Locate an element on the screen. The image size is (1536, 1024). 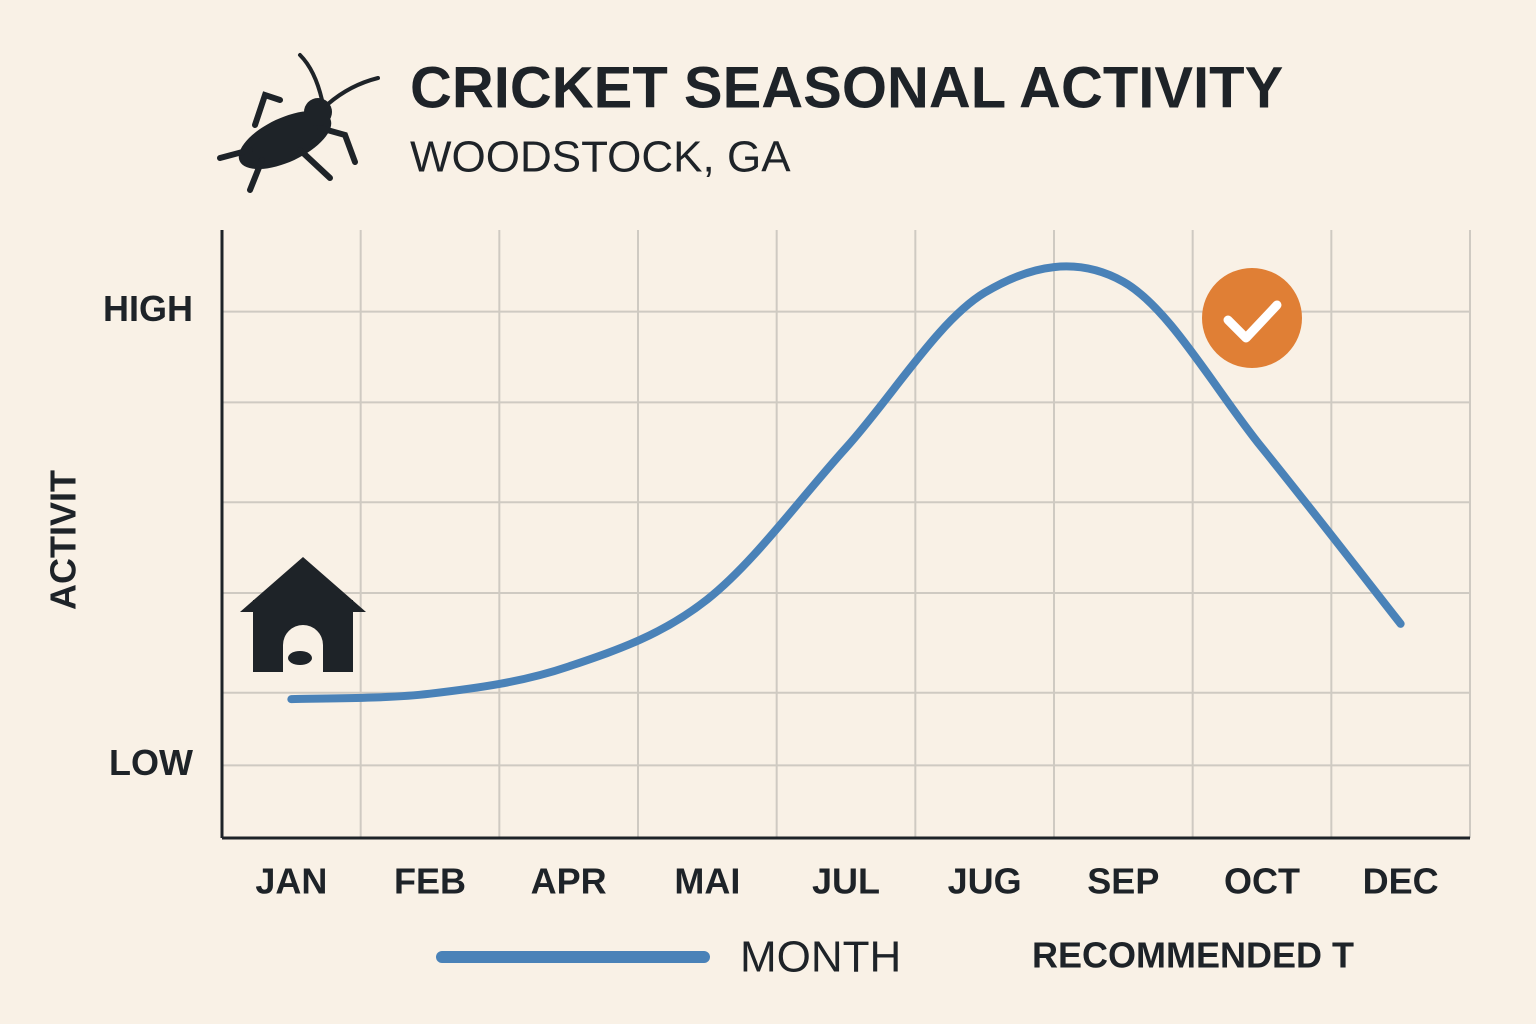
x-tick-label: JUG is located at coordinates (985, 881).